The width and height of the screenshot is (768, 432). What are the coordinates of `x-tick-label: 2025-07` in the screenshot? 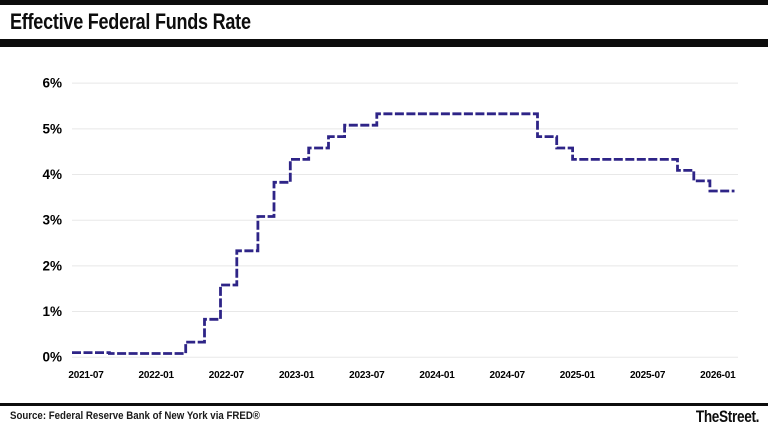 It's located at (648, 375).